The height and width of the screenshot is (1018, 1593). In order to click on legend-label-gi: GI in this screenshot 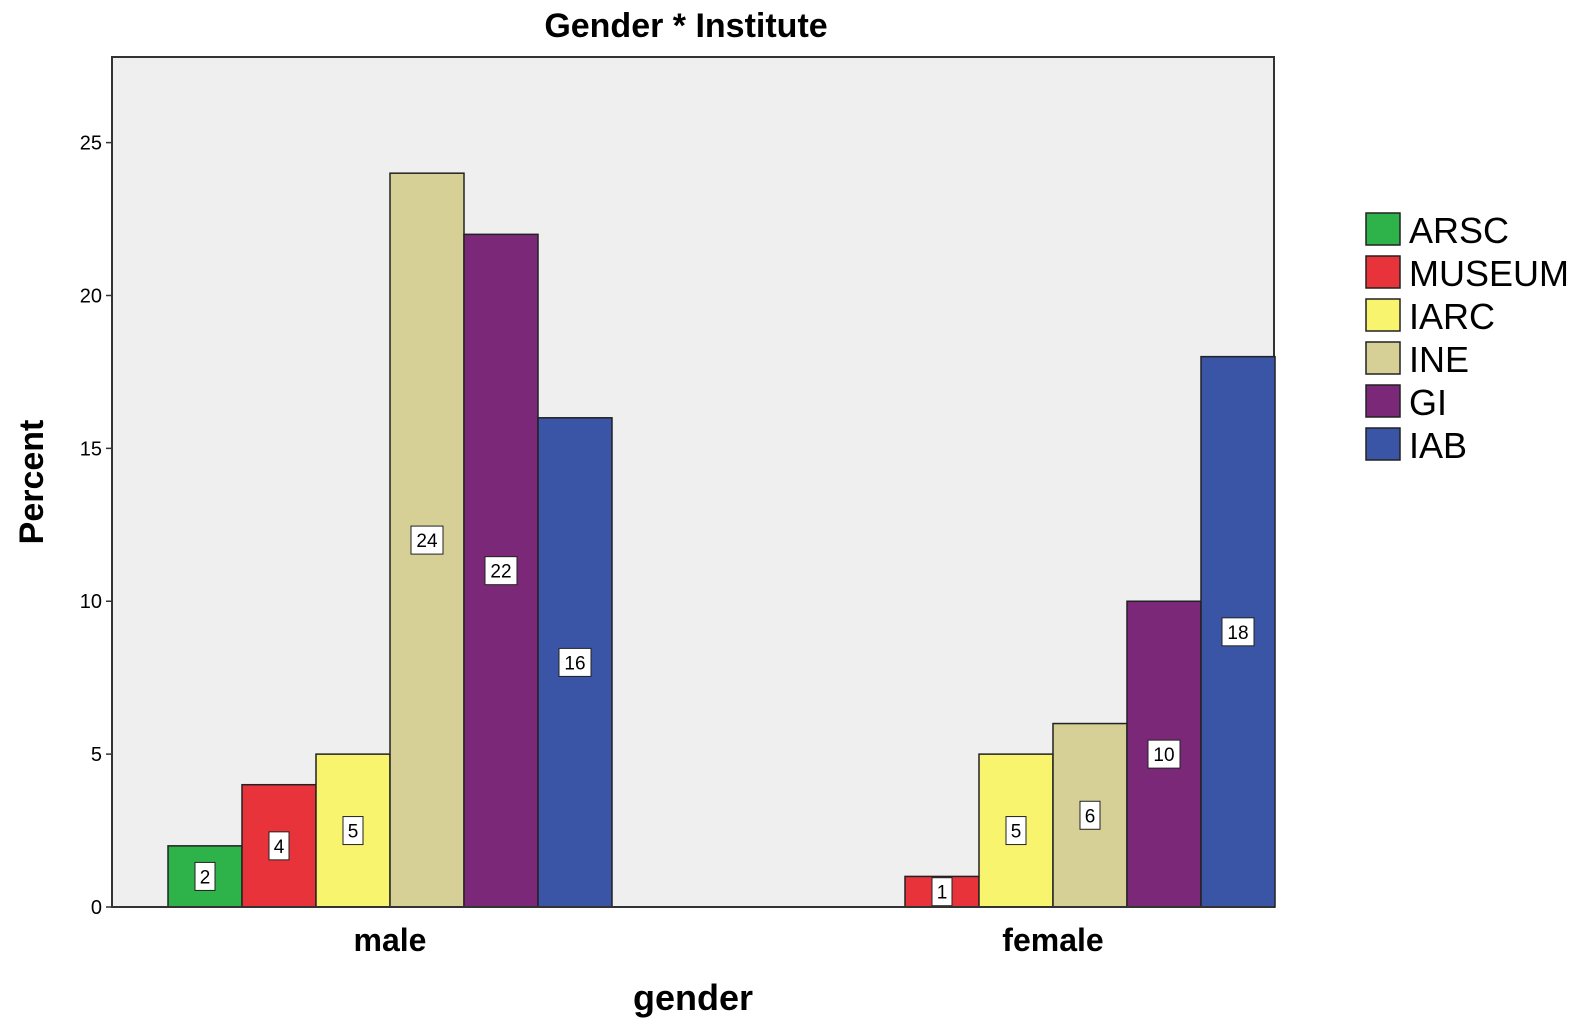, I will do `click(1428, 402)`.